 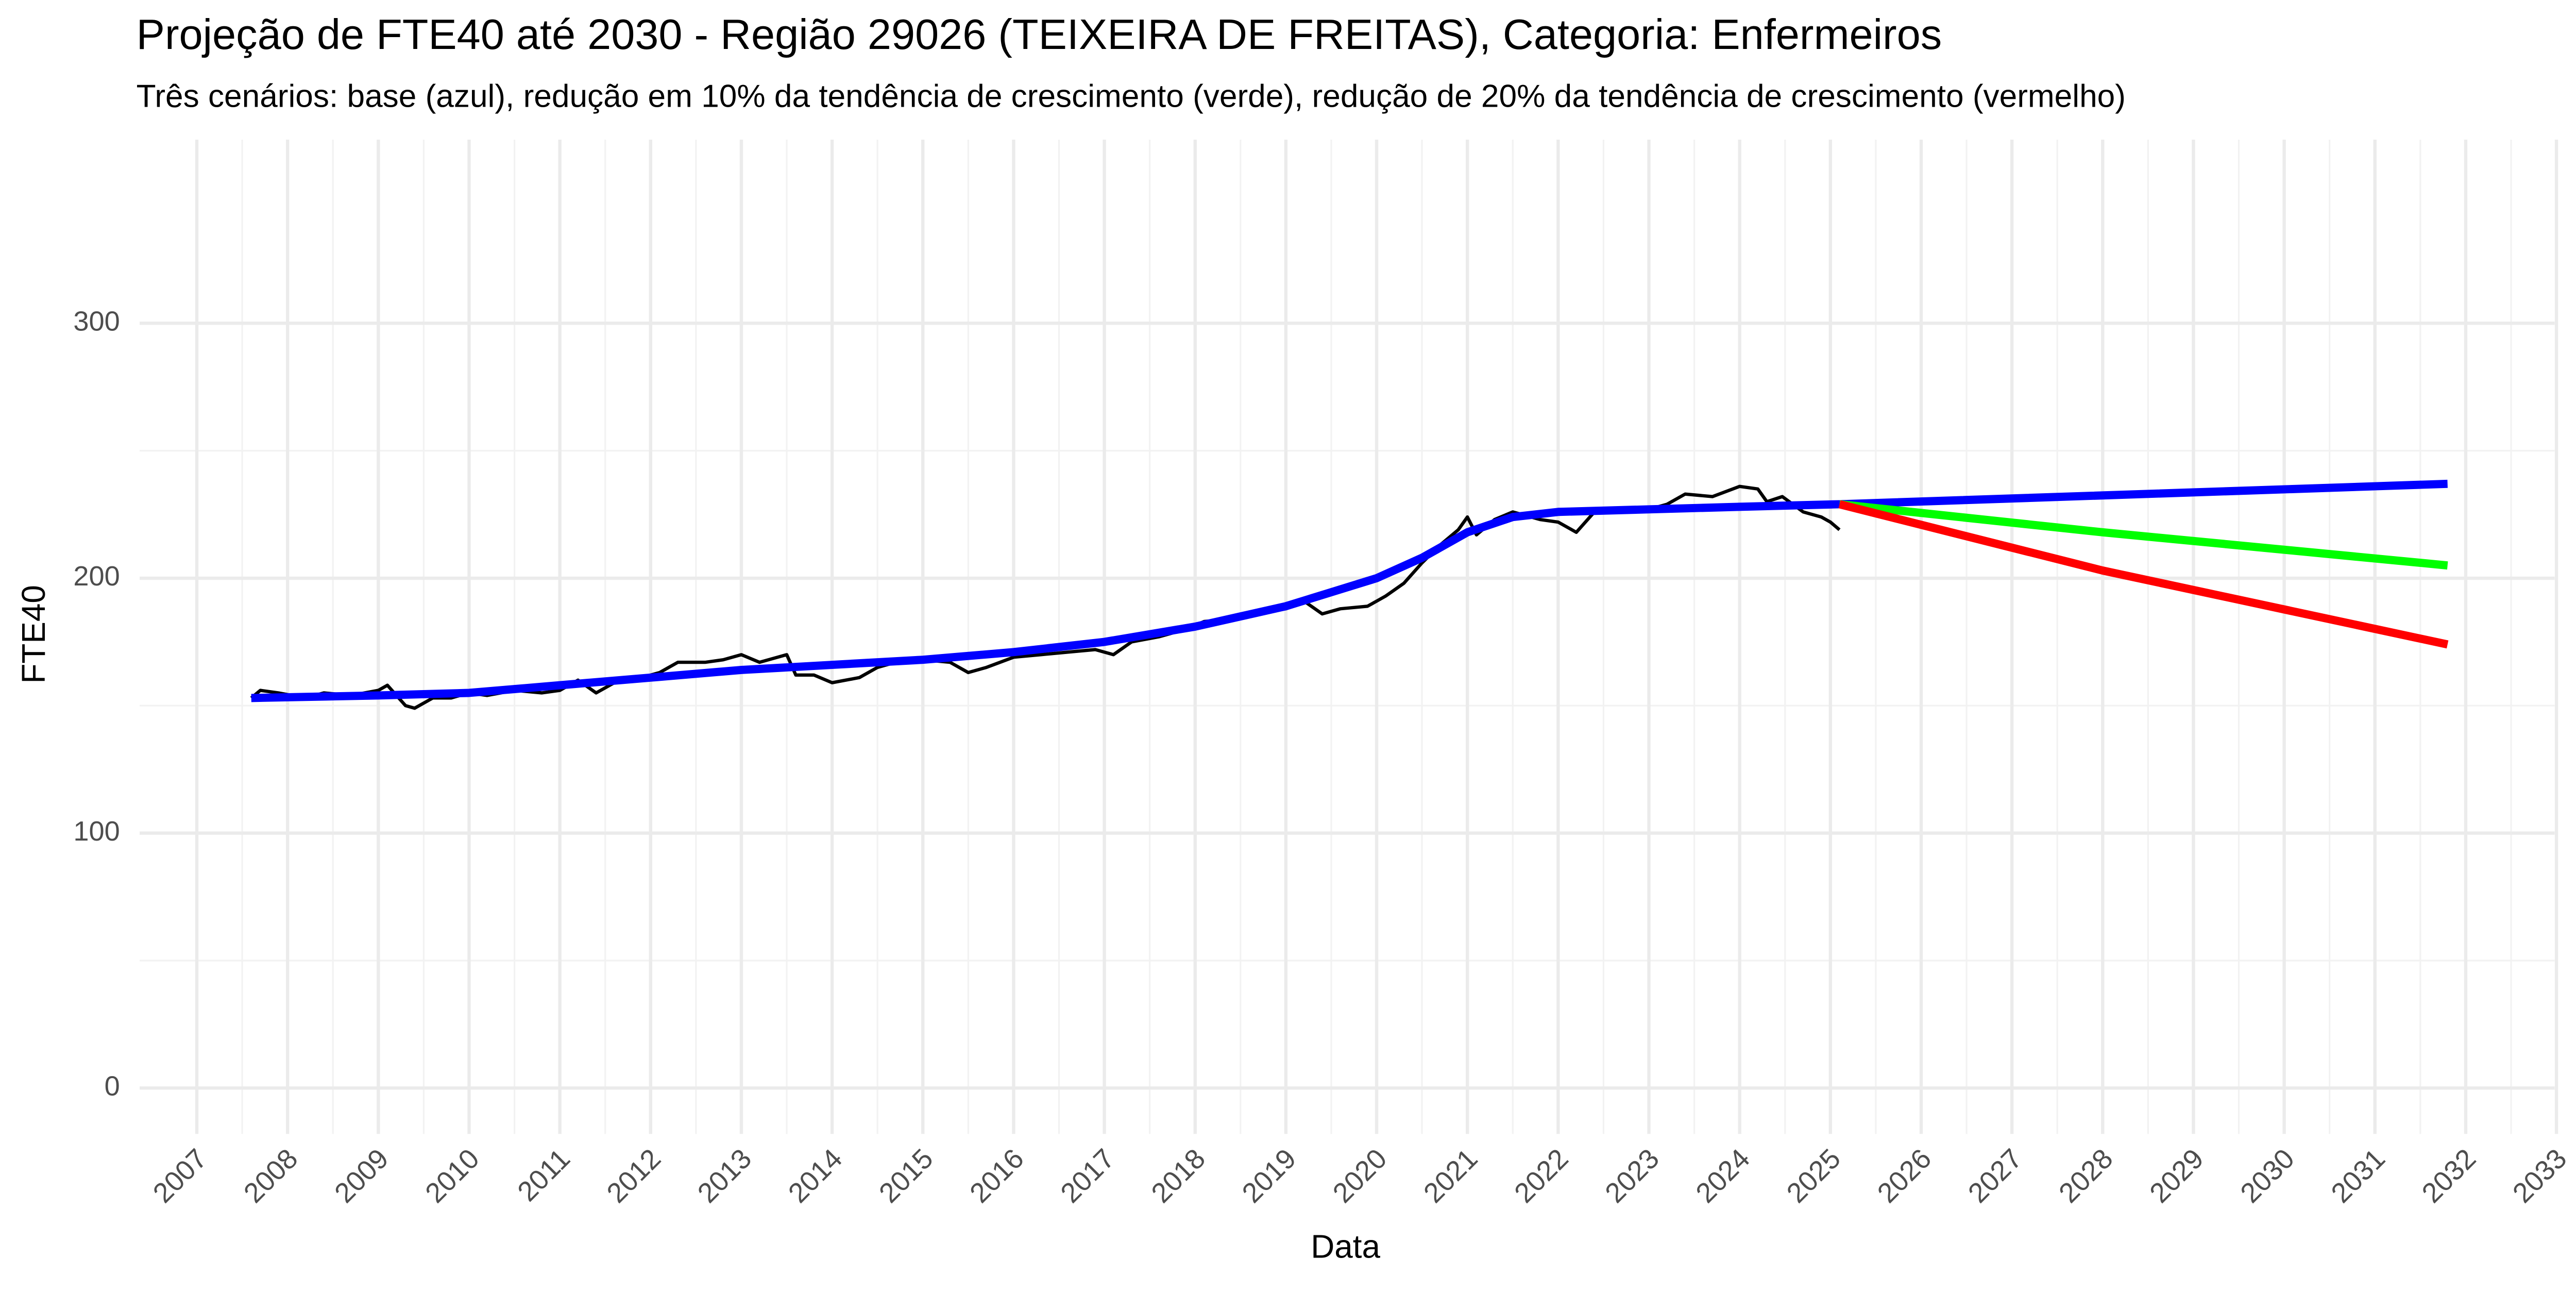 I want to click on y-tick-label: 100, so click(x=96, y=831).